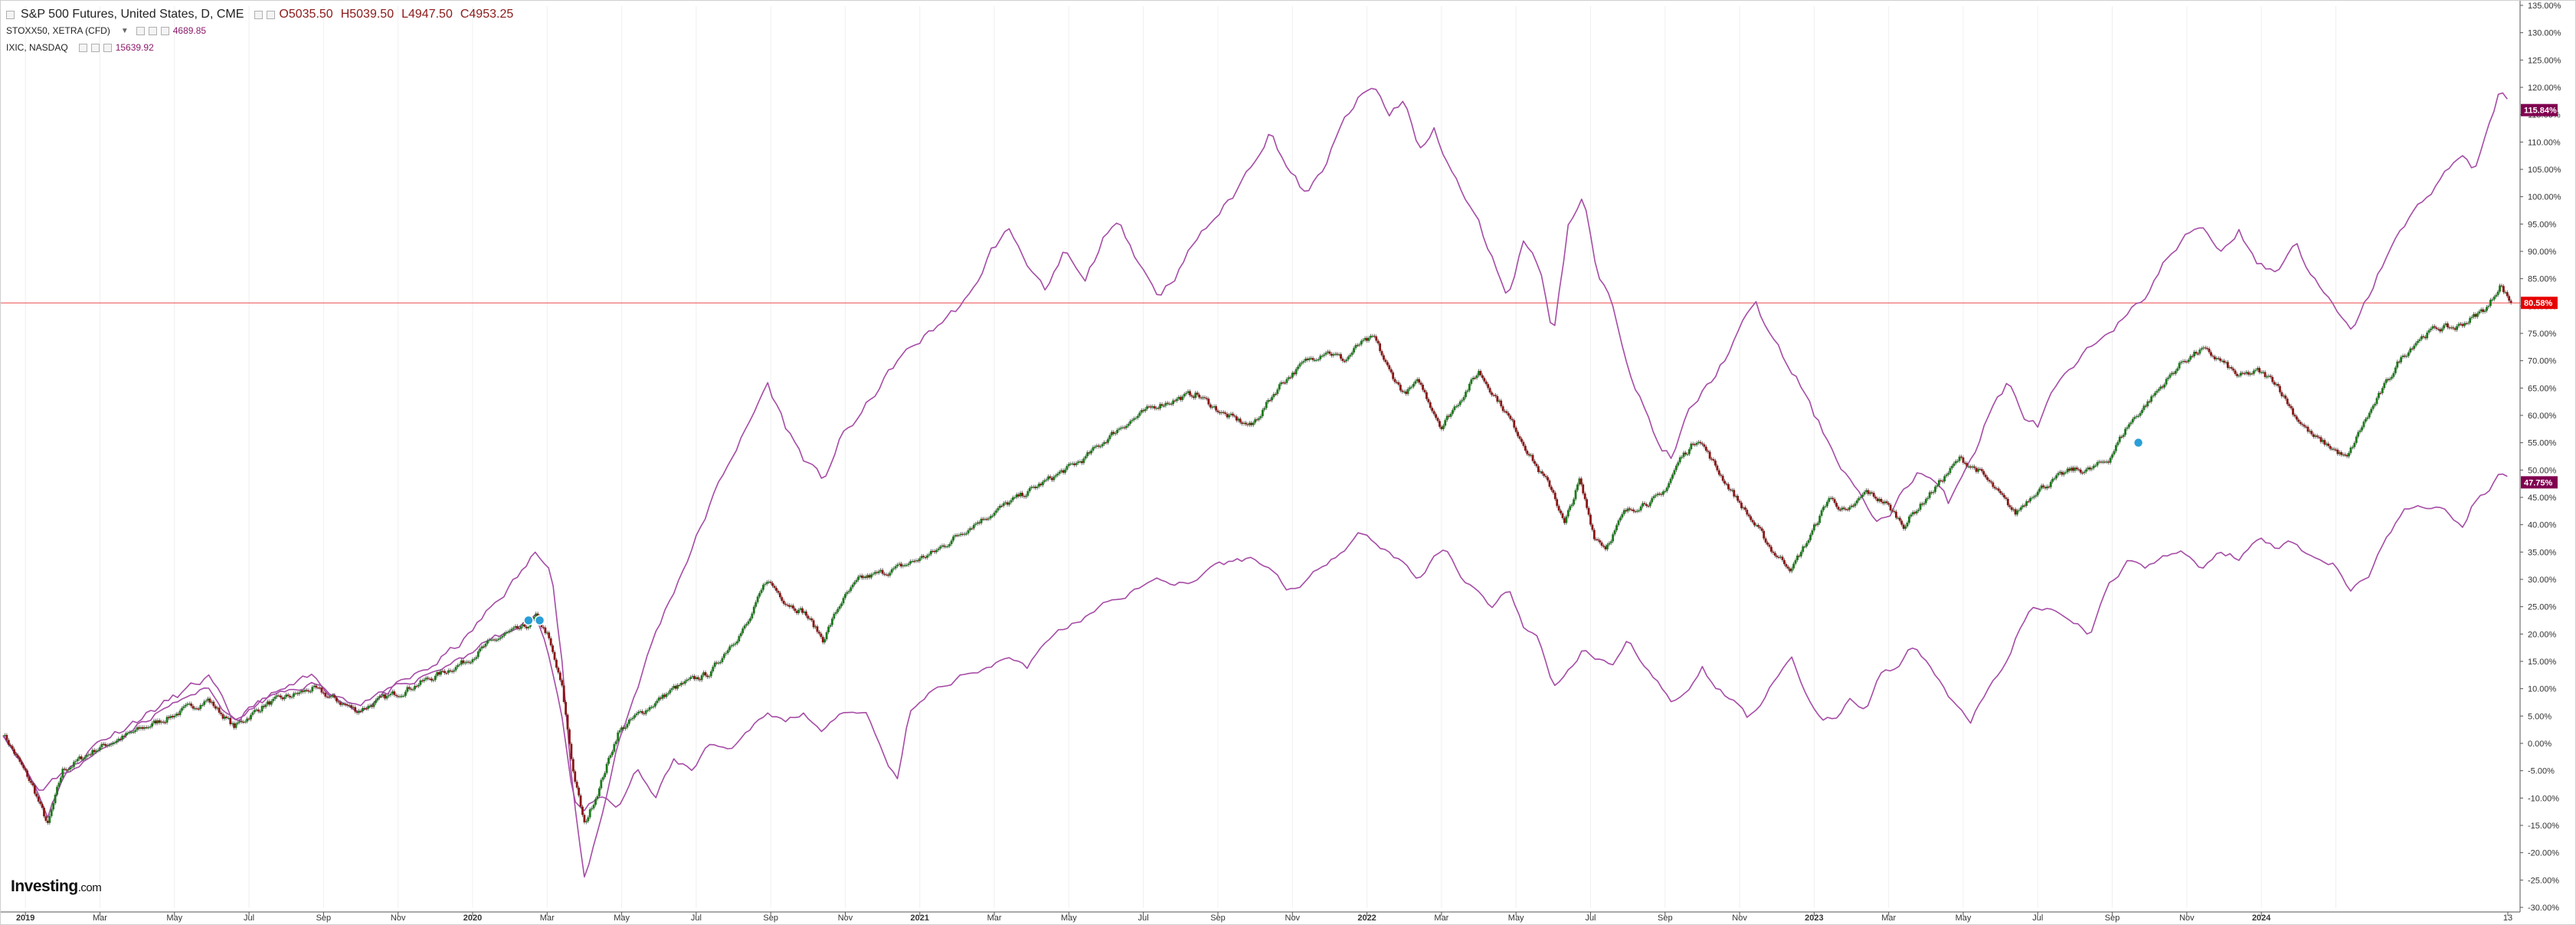 This screenshot has height=925, width=2576. What do you see at coordinates (10, 14) in the screenshot?
I see `collapse-toggle-icon` at bounding box center [10, 14].